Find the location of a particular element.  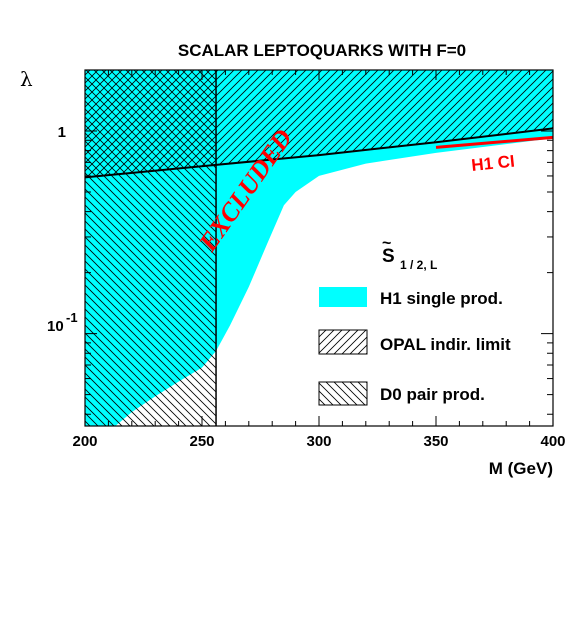

legend-title: S is located at coordinates (388, 256).